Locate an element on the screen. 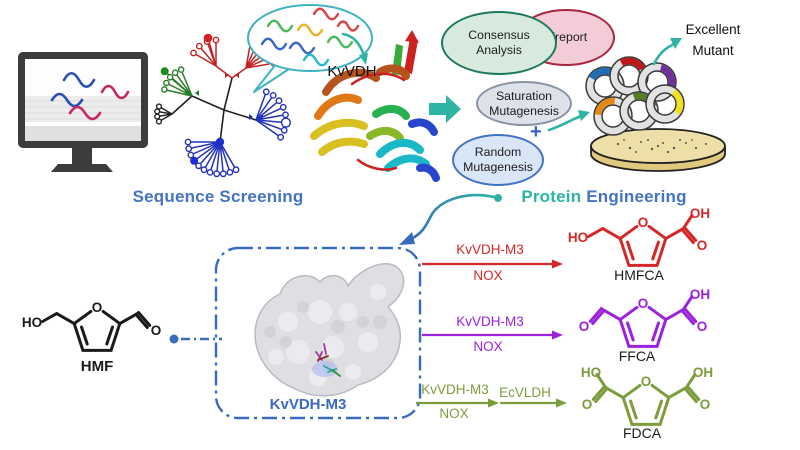  excellent-mutant-line2: Mutant is located at coordinates (713, 50).